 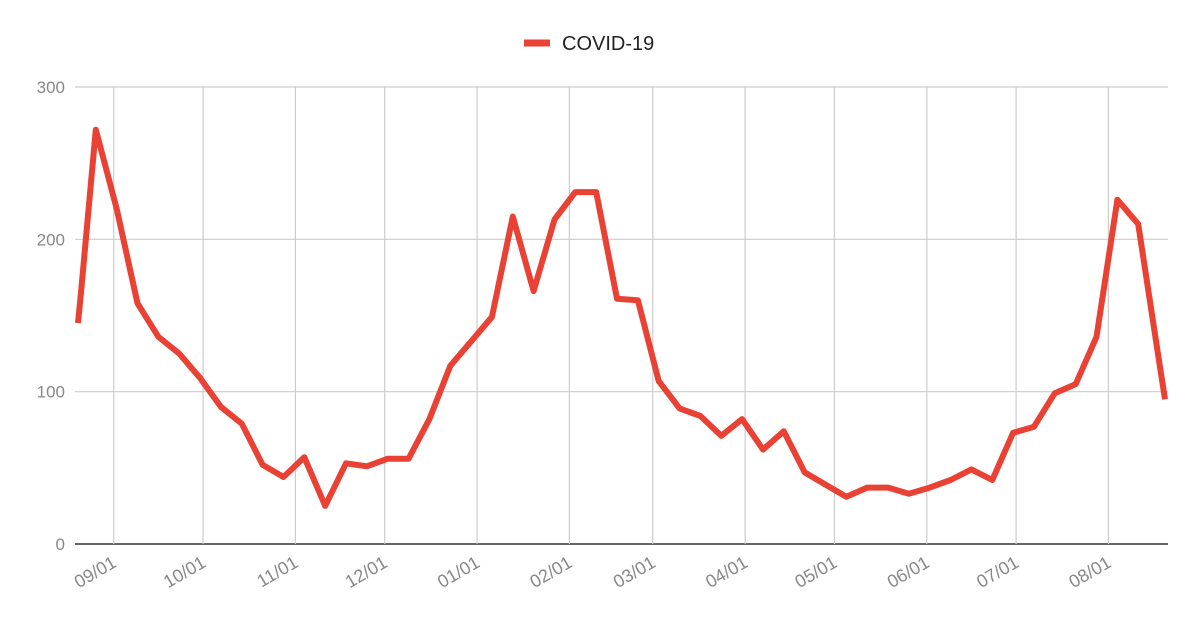 What do you see at coordinates (51, 316) in the screenshot?
I see `y-axis-tick-labels: 0 100 200 300` at bounding box center [51, 316].